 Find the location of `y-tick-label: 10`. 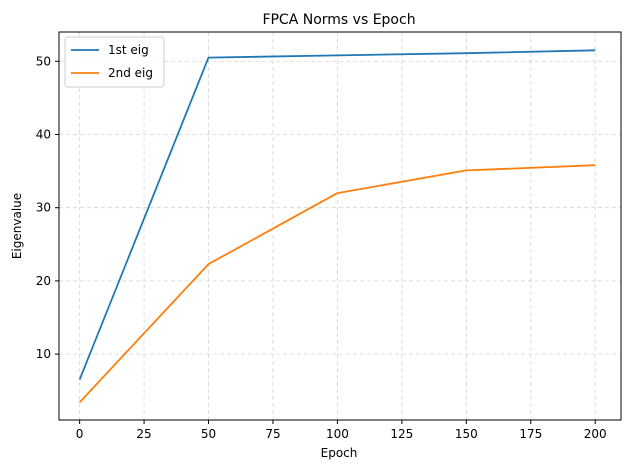

y-tick-label: 10 is located at coordinates (43, 354).